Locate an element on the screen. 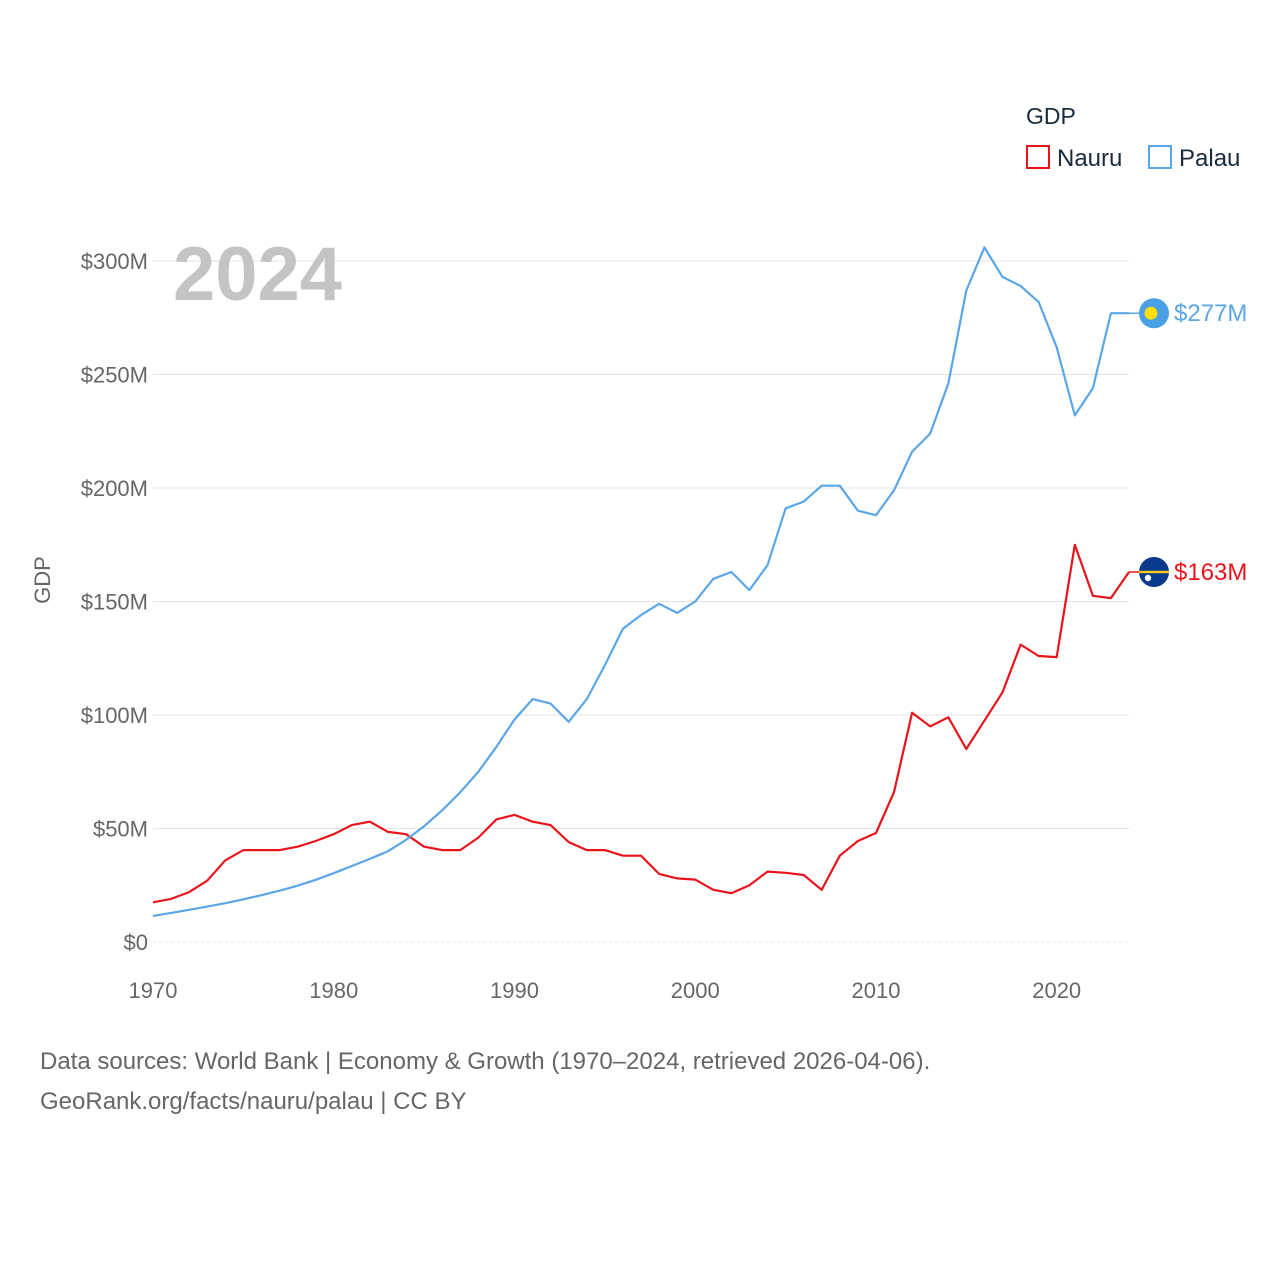 This screenshot has height=1280, width=1280. palau-flag-icon is located at coordinates (1154, 313).